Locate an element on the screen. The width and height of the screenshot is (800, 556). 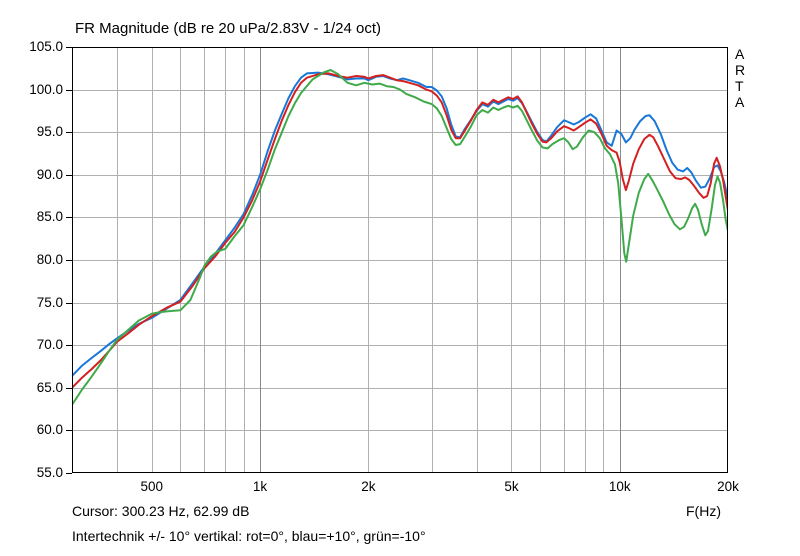
arta-watermark-letter: T is located at coordinates (739, 86).